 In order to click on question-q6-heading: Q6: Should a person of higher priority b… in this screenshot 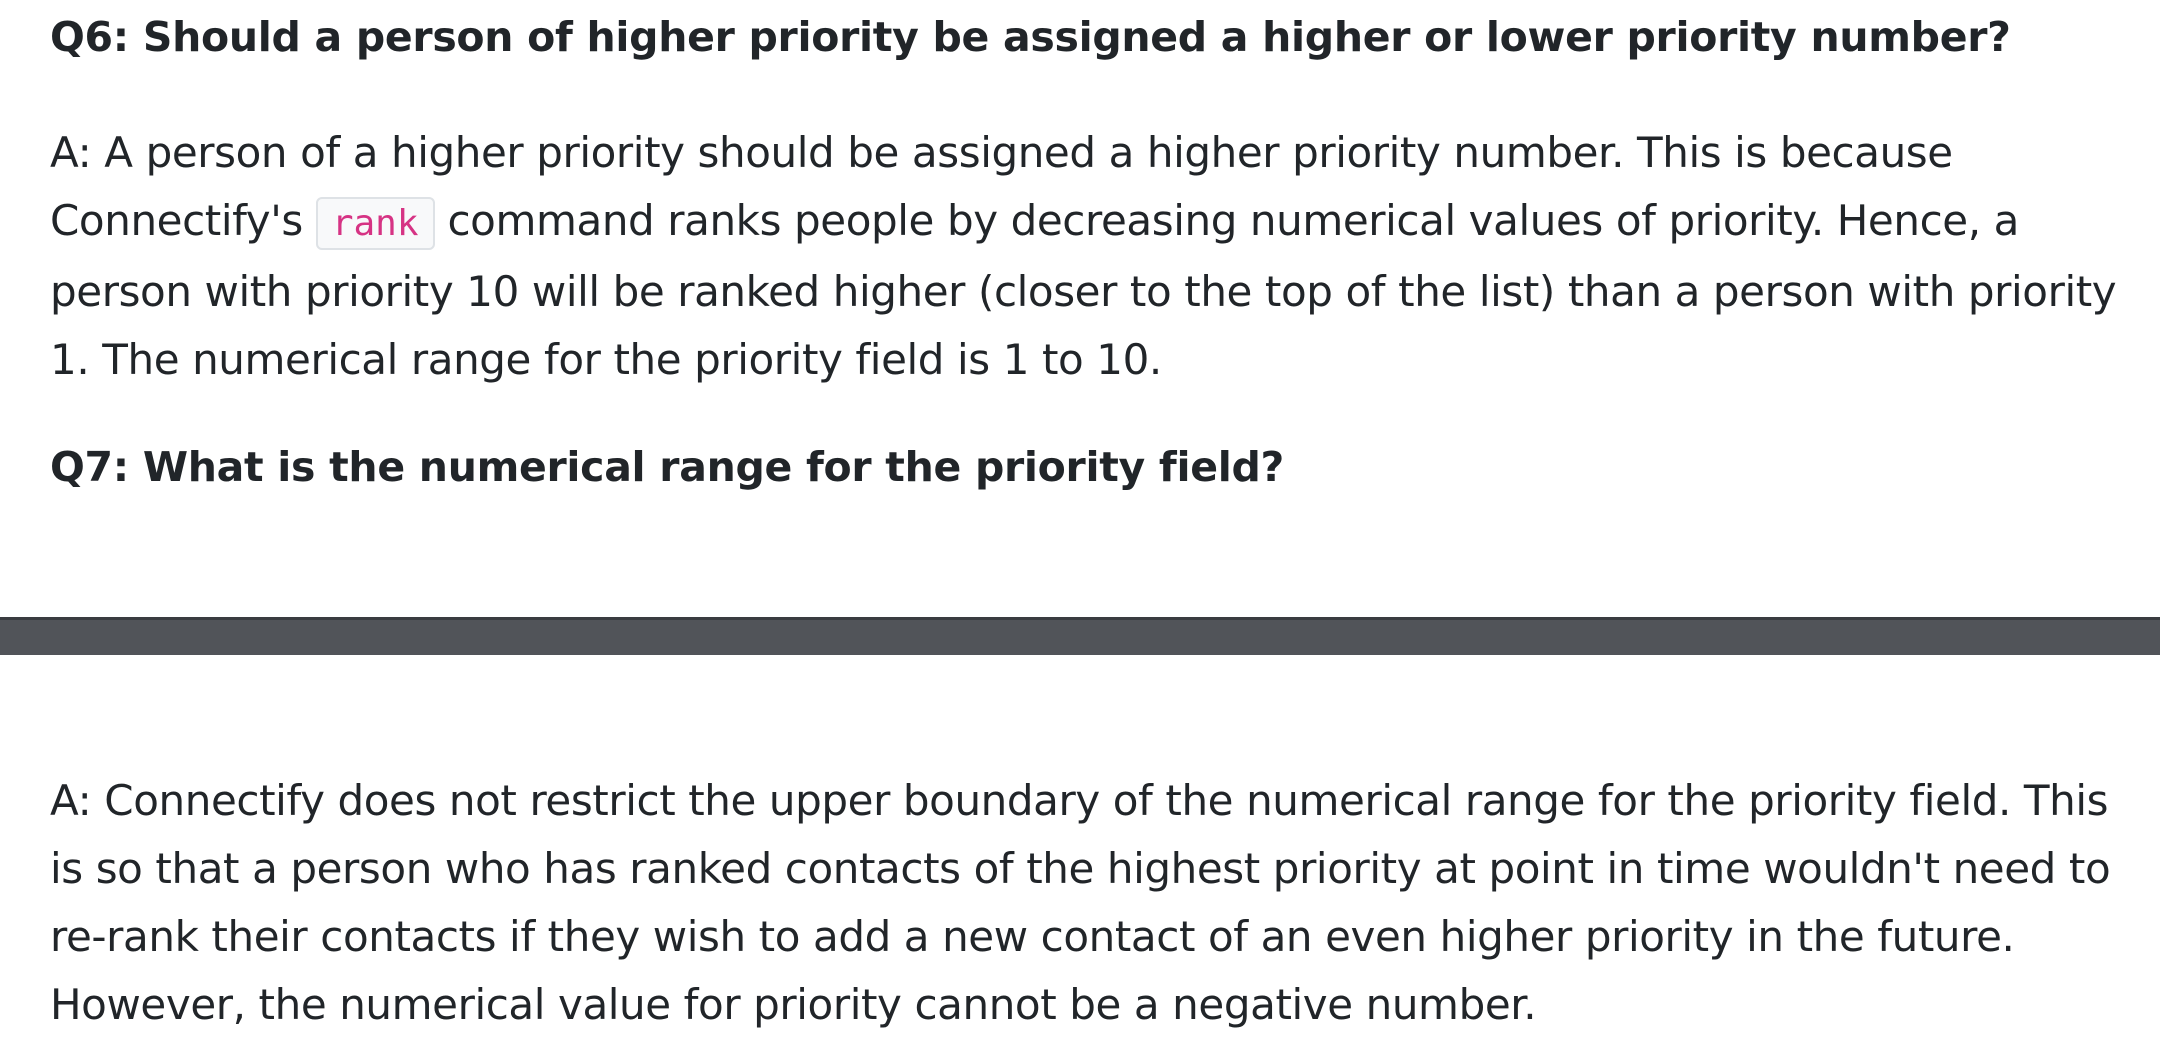, I will do `click(1030, 37)`.